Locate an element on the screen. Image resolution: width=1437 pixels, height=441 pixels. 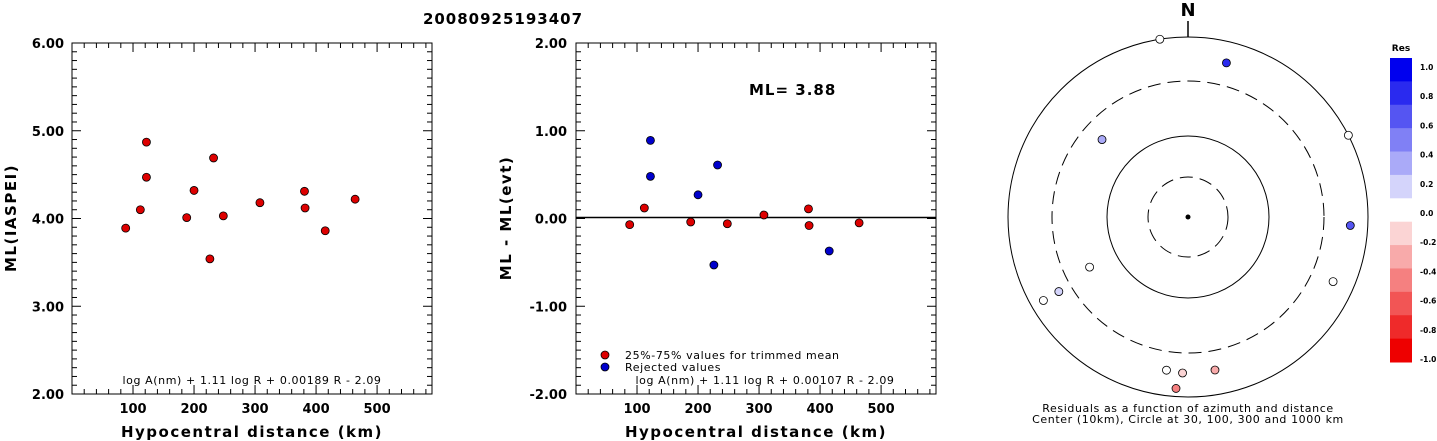
colorbar-tick-label: 0.4 is located at coordinates (1426, 155).